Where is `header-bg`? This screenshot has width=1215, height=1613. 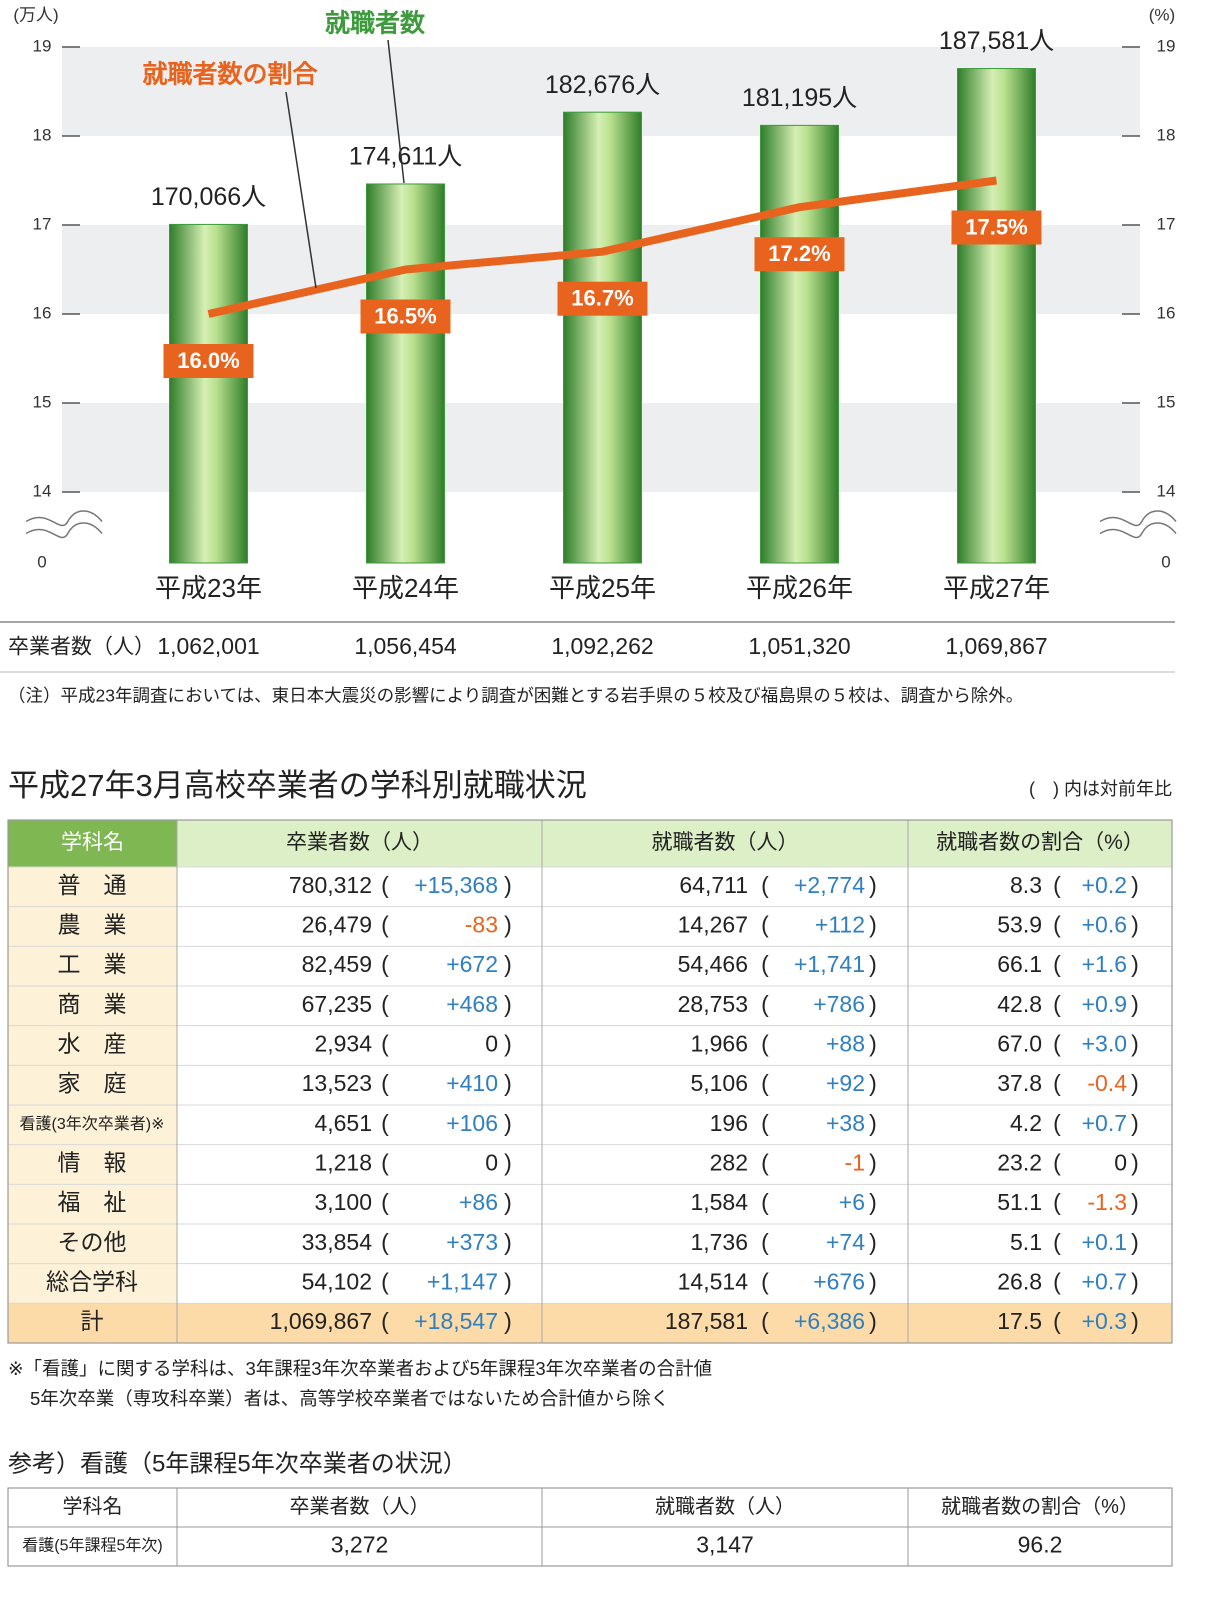 header-bg is located at coordinates (590, 843).